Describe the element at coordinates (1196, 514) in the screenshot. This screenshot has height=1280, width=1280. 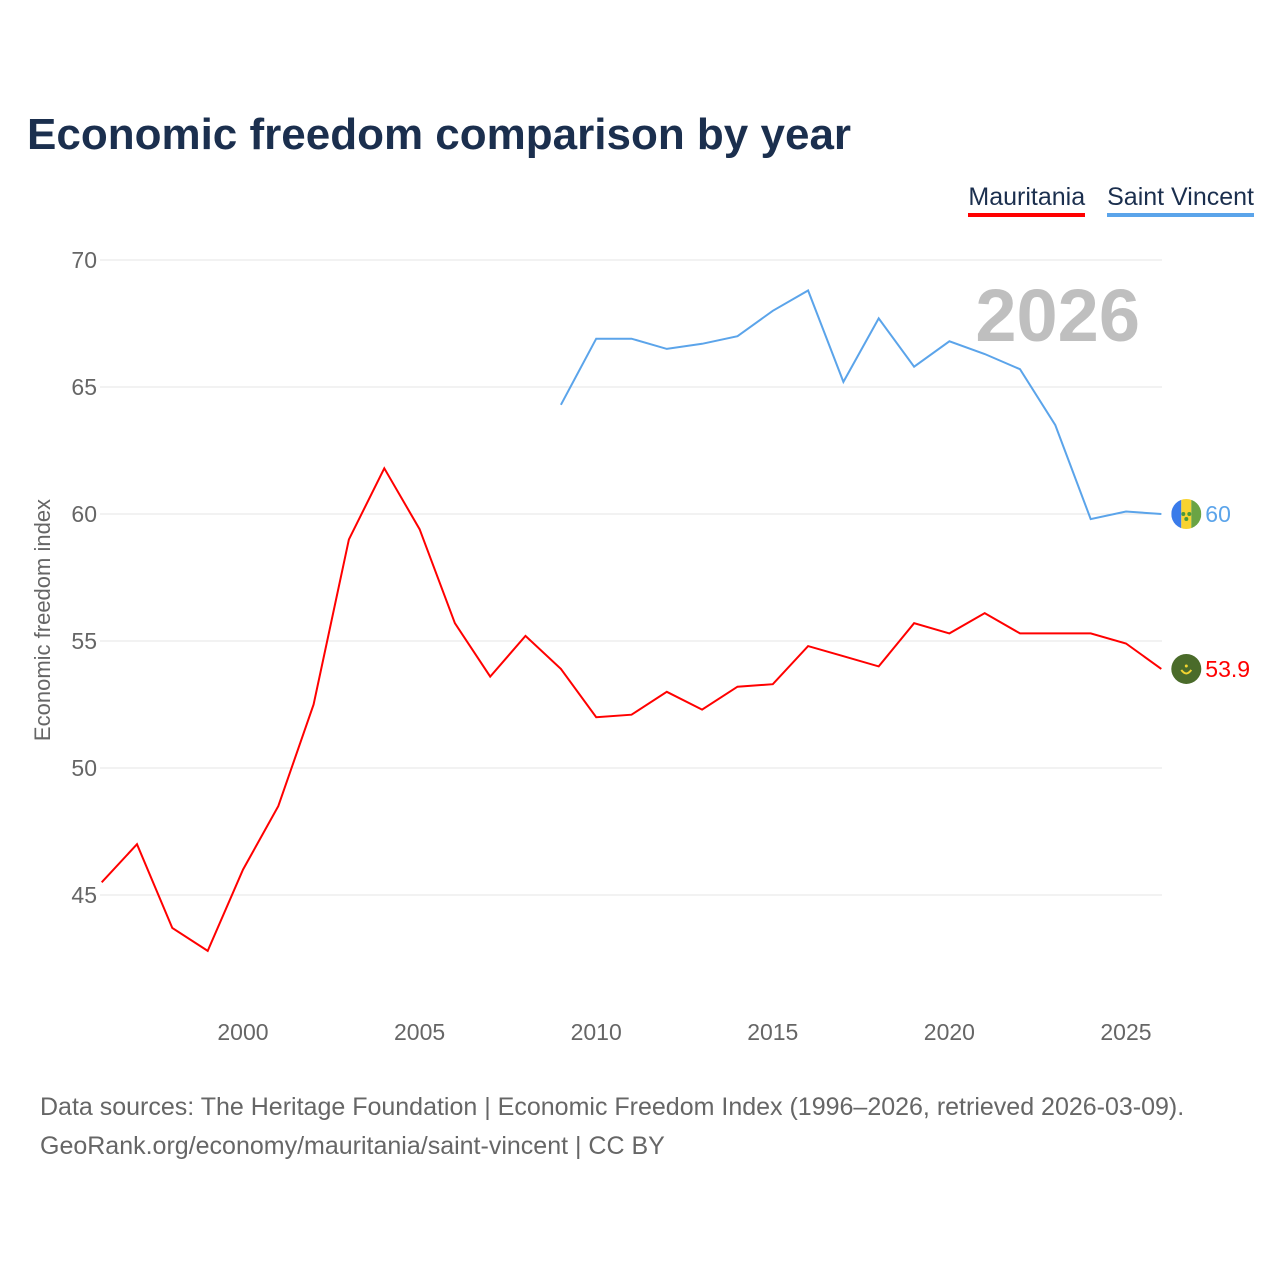
I see `flag-green` at that location.